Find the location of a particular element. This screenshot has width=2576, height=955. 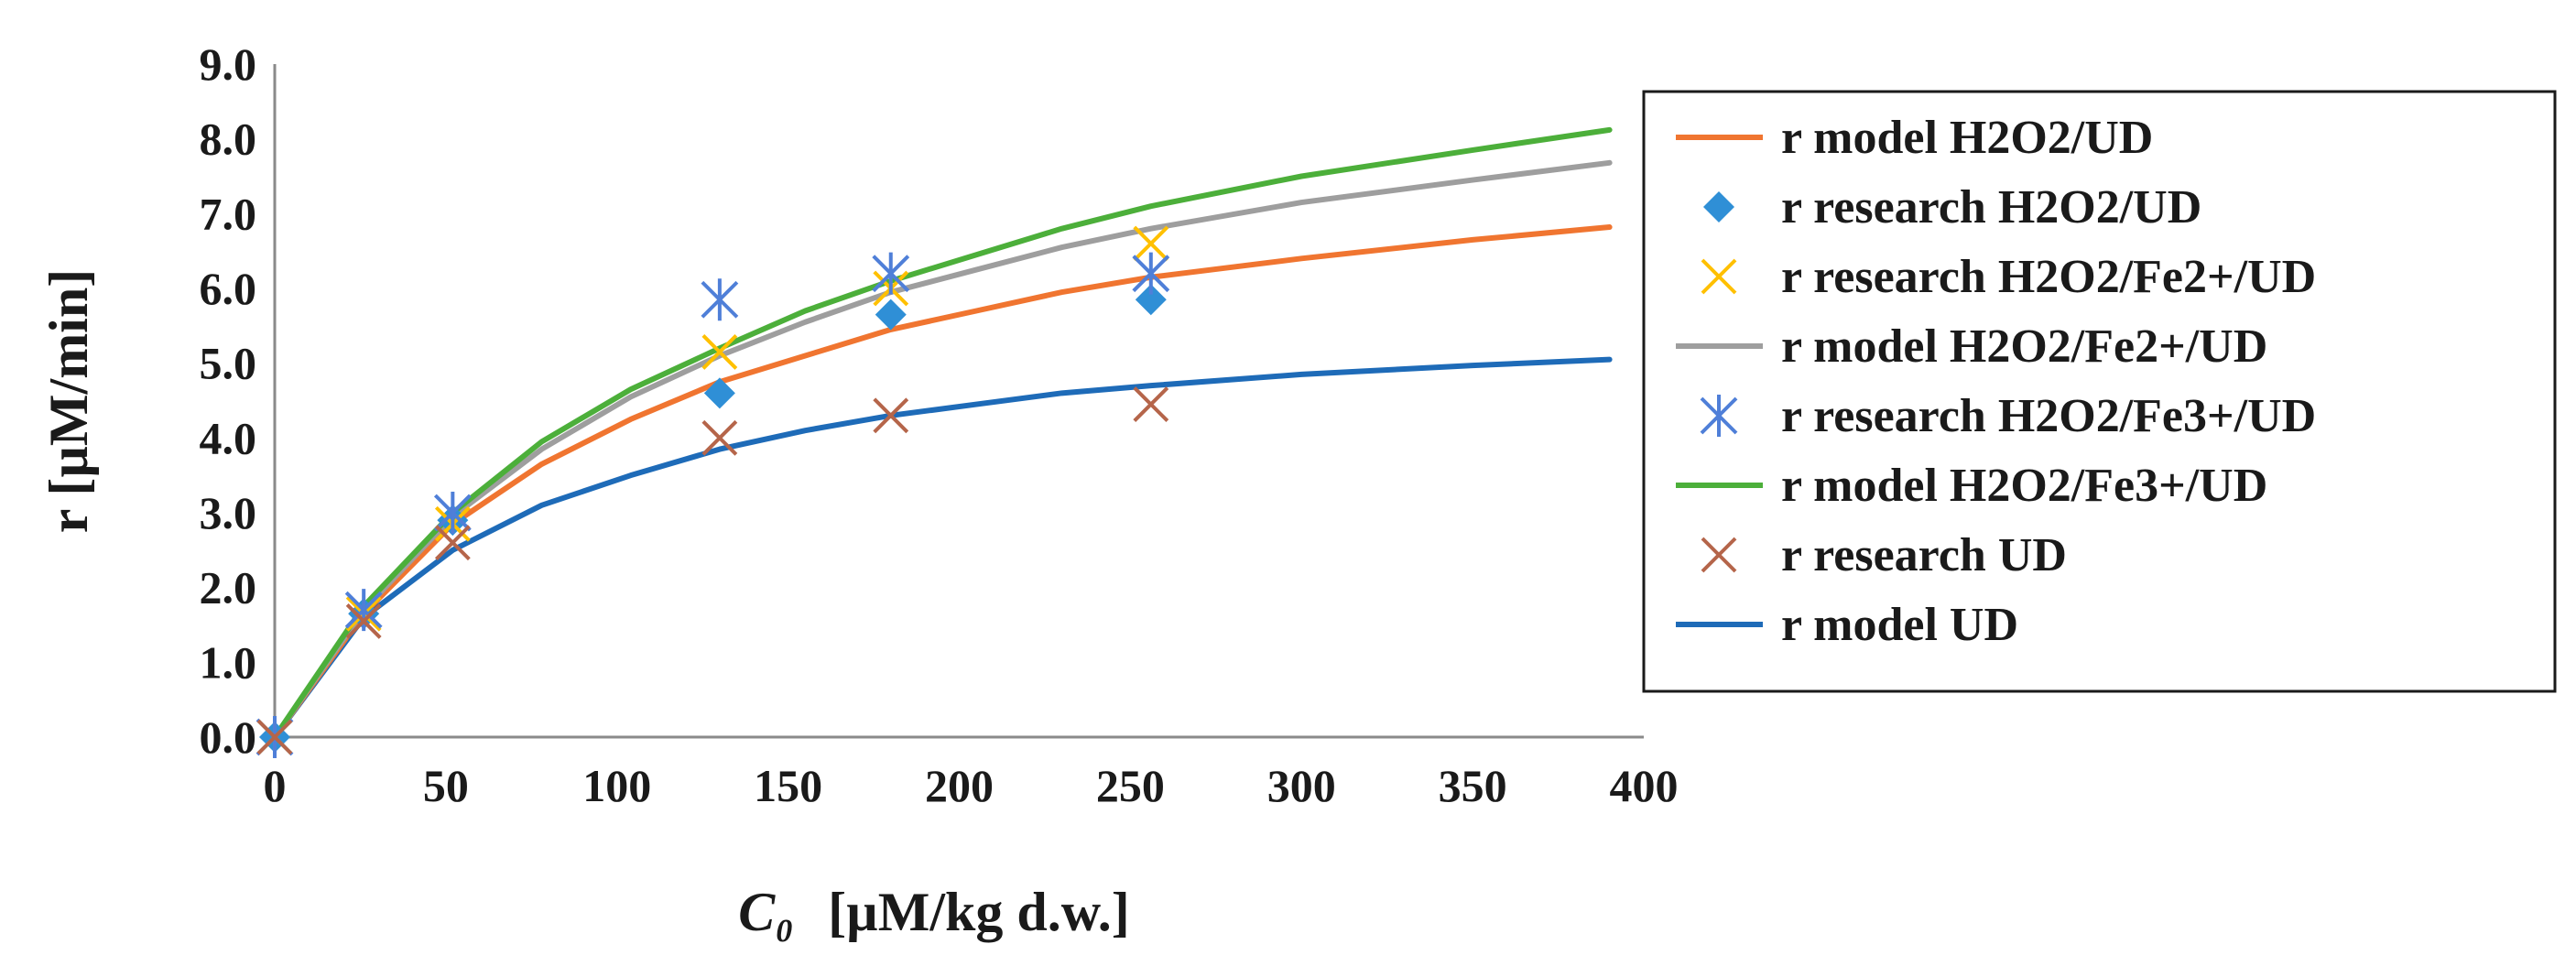

x-axis-symbol: C₀ is located at coordinates (766, 912).